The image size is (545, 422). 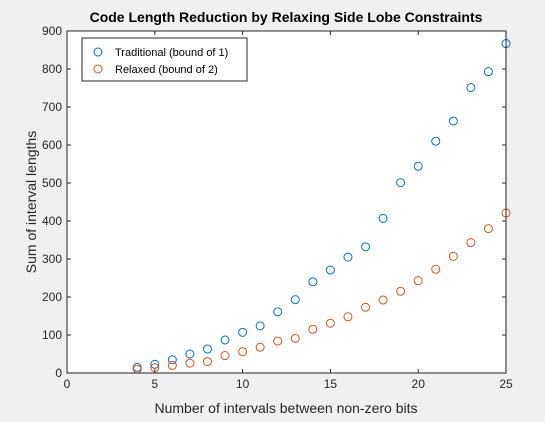 What do you see at coordinates (98, 69) in the screenshot?
I see `legend-marker-relaxed` at bounding box center [98, 69].